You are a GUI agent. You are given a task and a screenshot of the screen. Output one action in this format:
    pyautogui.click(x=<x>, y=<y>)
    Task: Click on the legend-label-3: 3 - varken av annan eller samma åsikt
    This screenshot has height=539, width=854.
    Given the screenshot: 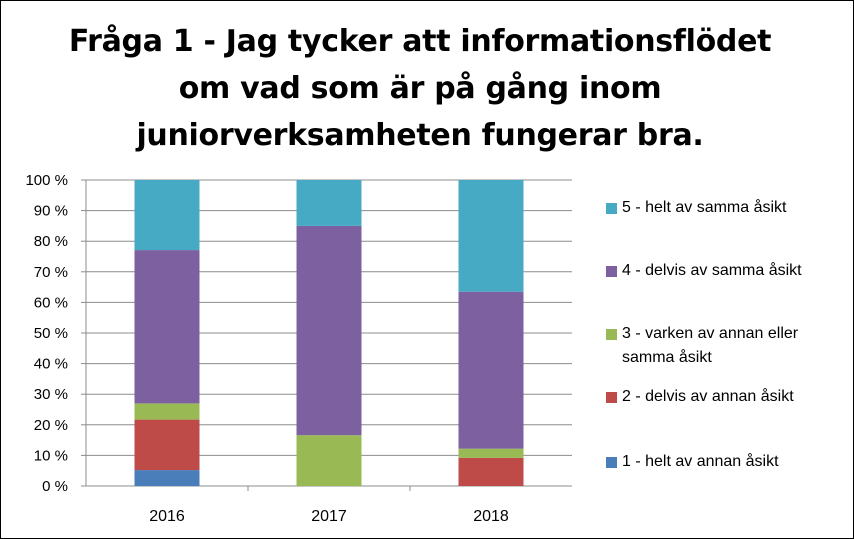 What is the action you would take?
    pyautogui.click(x=734, y=346)
    